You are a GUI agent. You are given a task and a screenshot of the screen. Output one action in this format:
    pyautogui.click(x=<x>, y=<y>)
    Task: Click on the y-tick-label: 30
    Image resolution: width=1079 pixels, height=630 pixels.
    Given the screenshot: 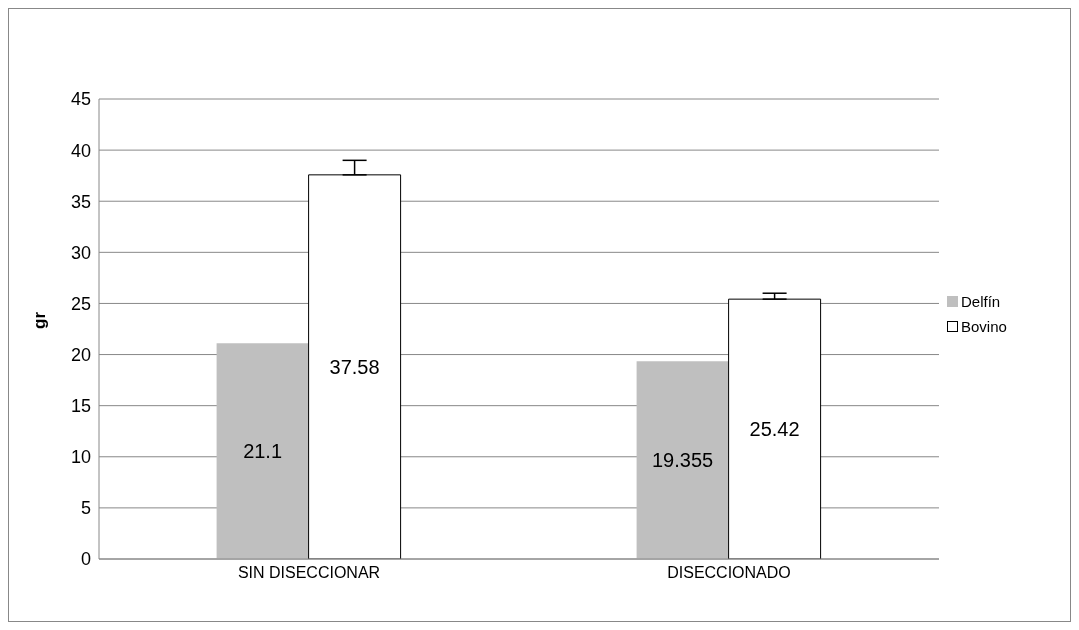 What is the action you would take?
    pyautogui.click(x=80, y=252)
    